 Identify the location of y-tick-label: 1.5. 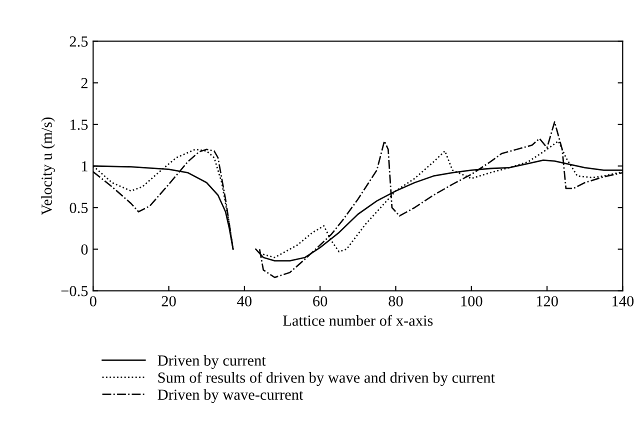
(79, 125).